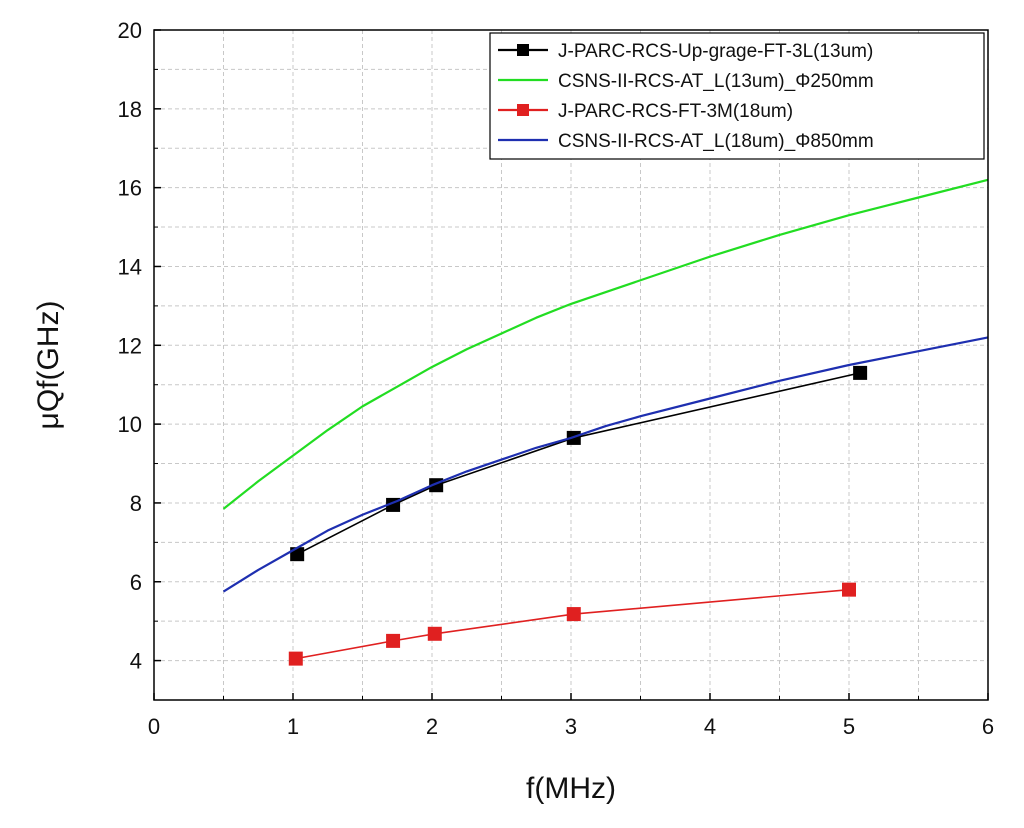 Image resolution: width=1024 pixels, height=828 pixels. Describe the element at coordinates (136, 582) in the screenshot. I see `y-tick-label: 6` at that location.